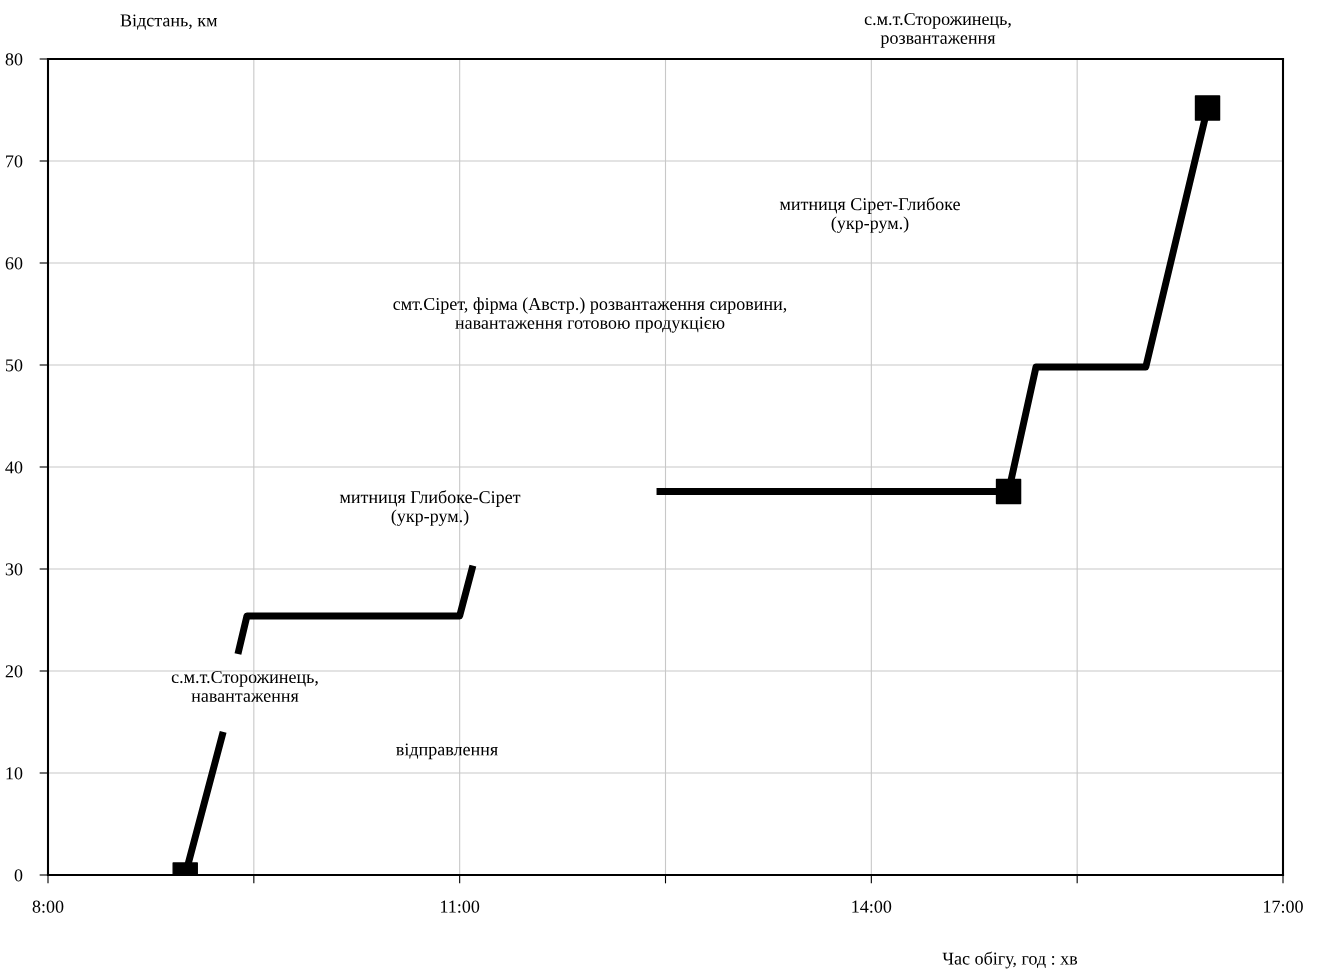 Image resolution: width=1326 pixels, height=979 pixels. I want to click on annotation: с.м.т.Сторожинець, навантаження, so click(244, 686).